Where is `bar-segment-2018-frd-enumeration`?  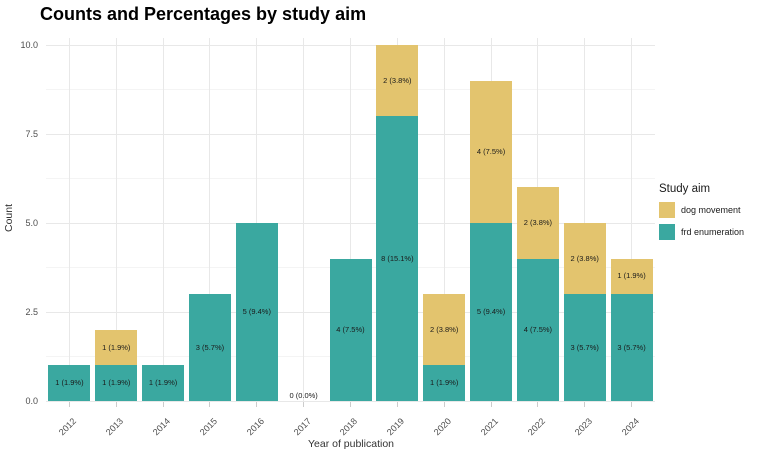
bar-segment-2018-frd-enumeration is located at coordinates (350, 329).